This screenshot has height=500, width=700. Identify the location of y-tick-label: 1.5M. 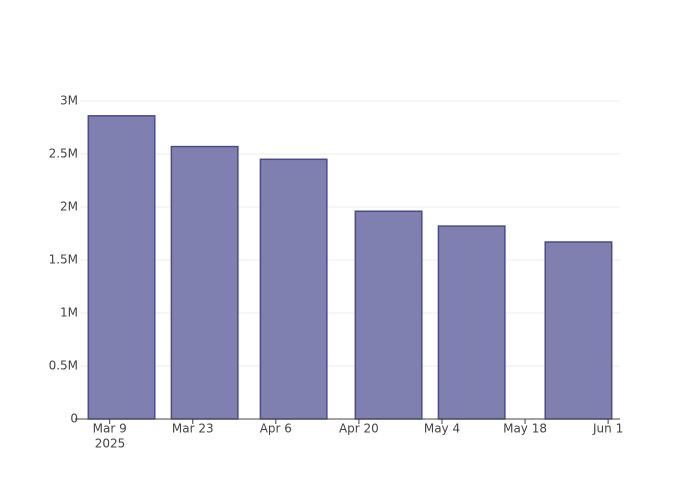
(63, 260).